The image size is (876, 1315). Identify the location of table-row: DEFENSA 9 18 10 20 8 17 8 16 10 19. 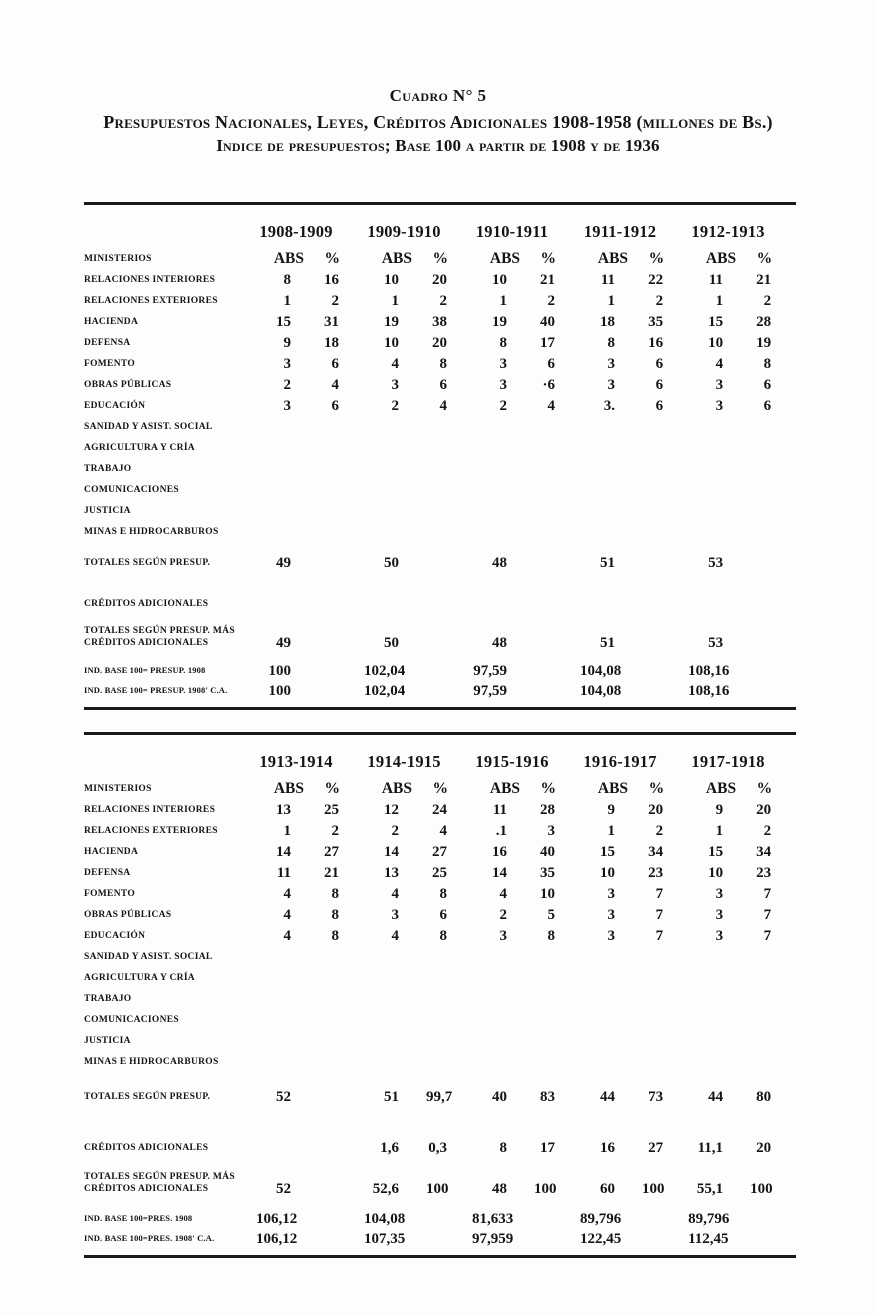
(440, 341).